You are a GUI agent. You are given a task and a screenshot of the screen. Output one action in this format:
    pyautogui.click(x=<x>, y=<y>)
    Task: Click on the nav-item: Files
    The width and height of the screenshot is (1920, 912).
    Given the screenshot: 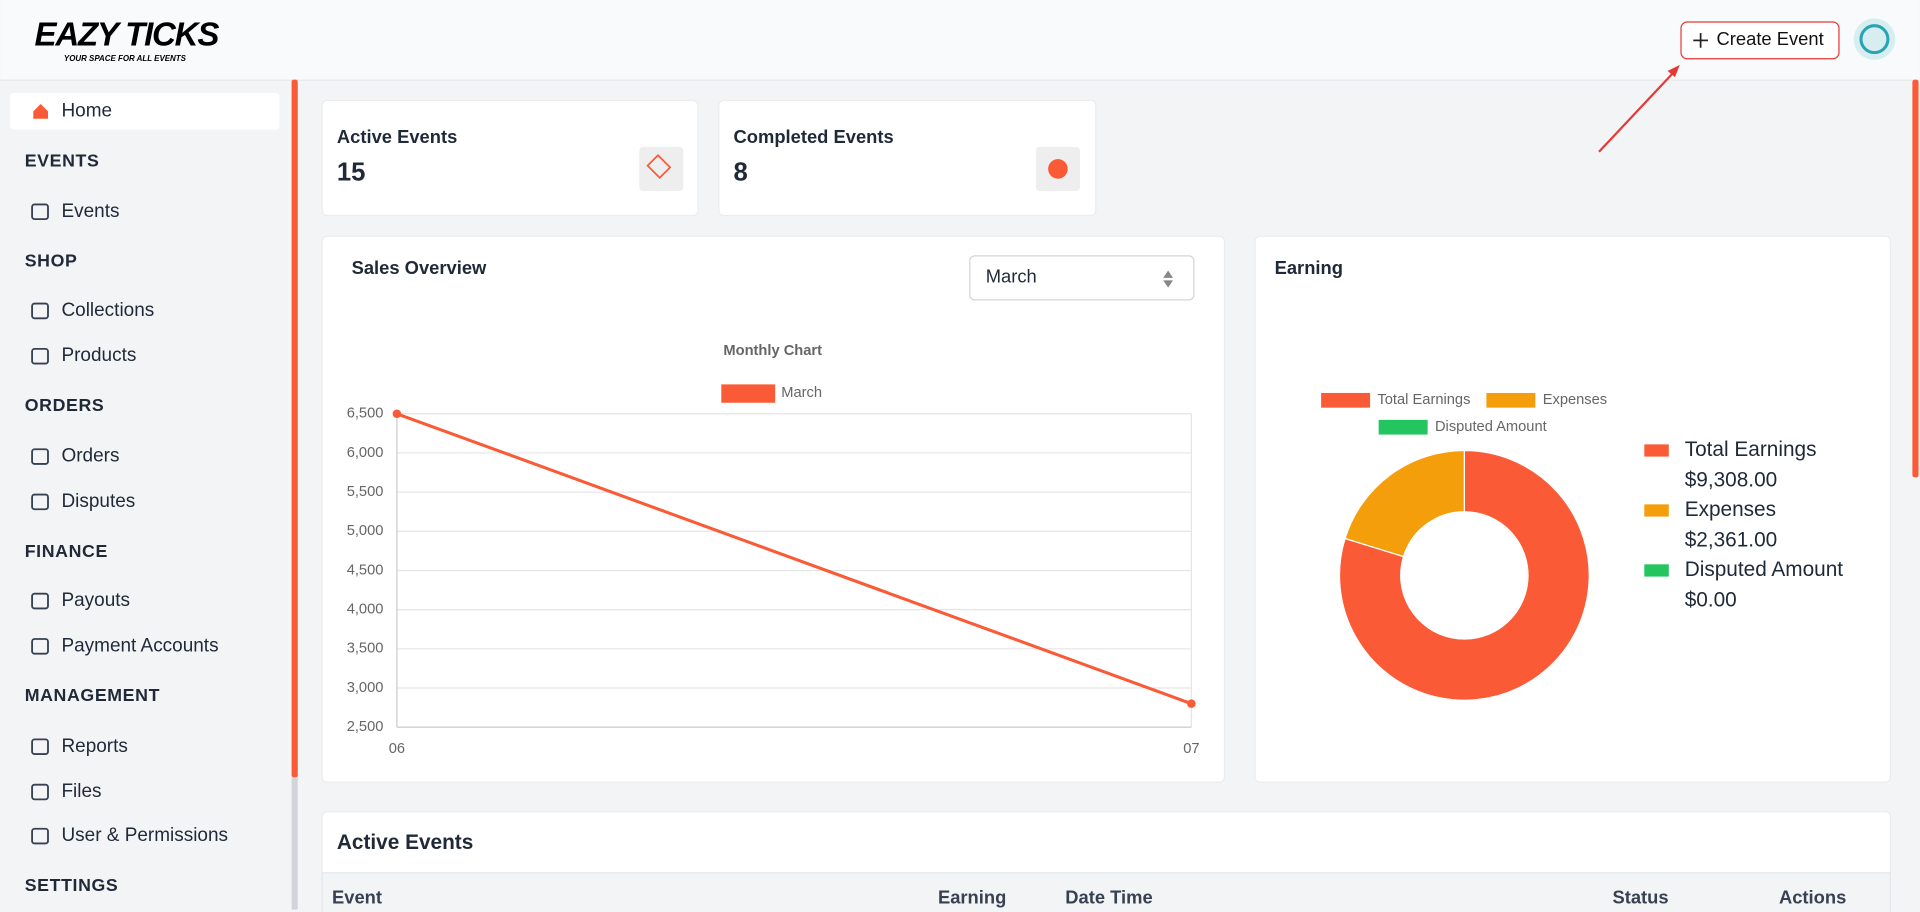 What is the action you would take?
    pyautogui.click(x=81, y=791)
    